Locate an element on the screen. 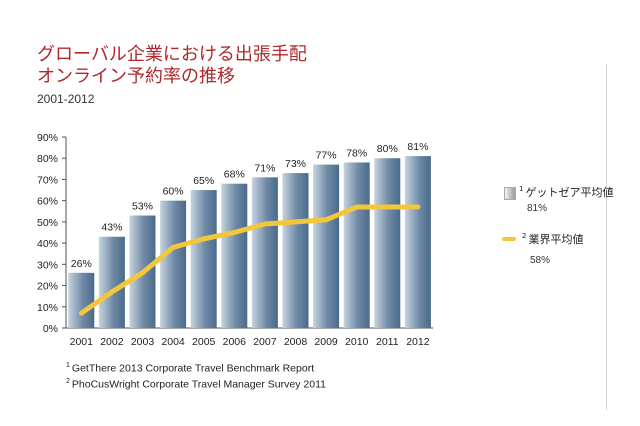 The width and height of the screenshot is (640, 426). legend-bar-swatch is located at coordinates (510, 193).